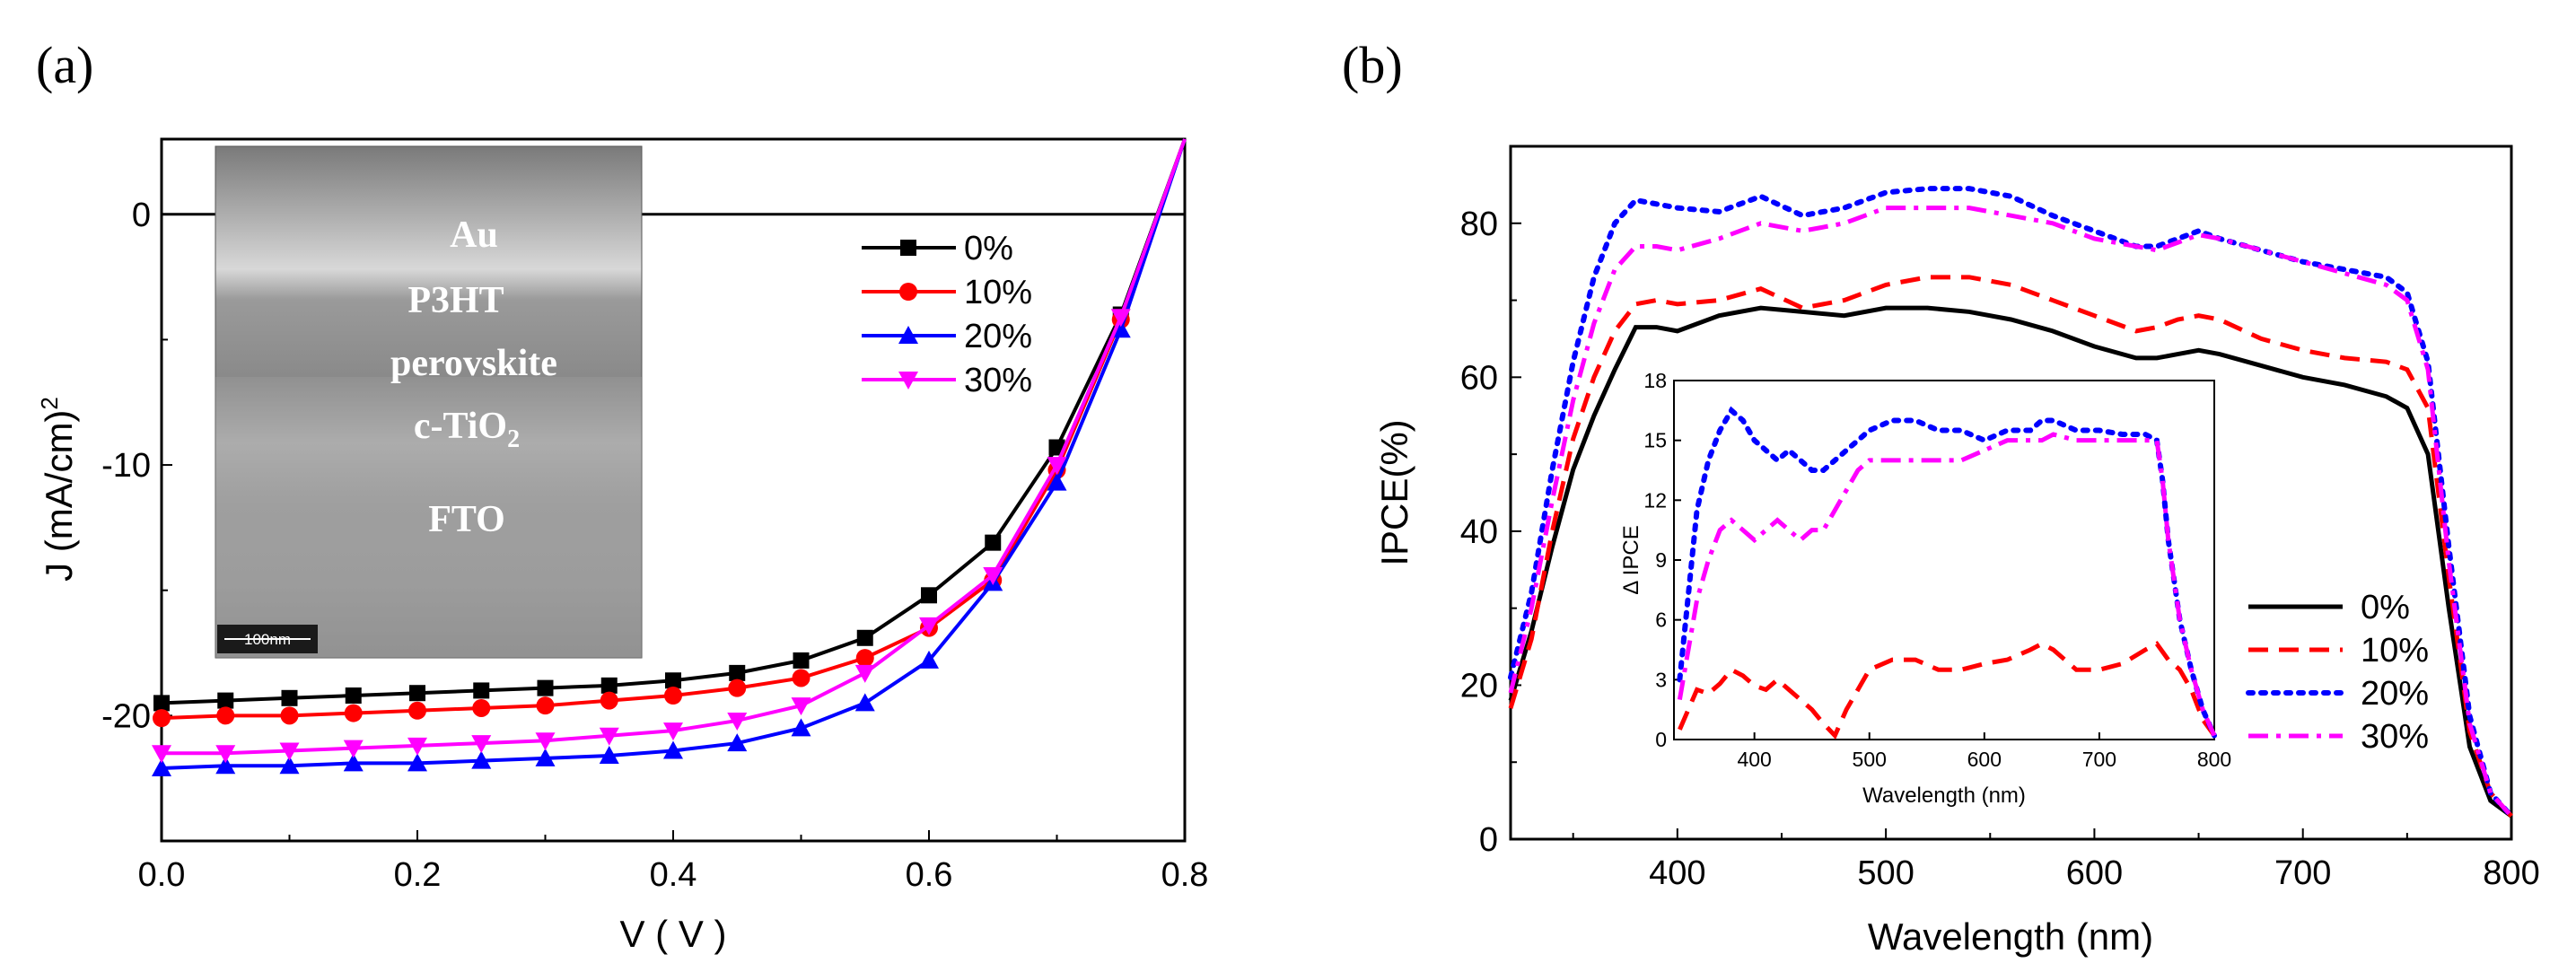  I want to click on panel-a-label: (a), so click(64, 65).